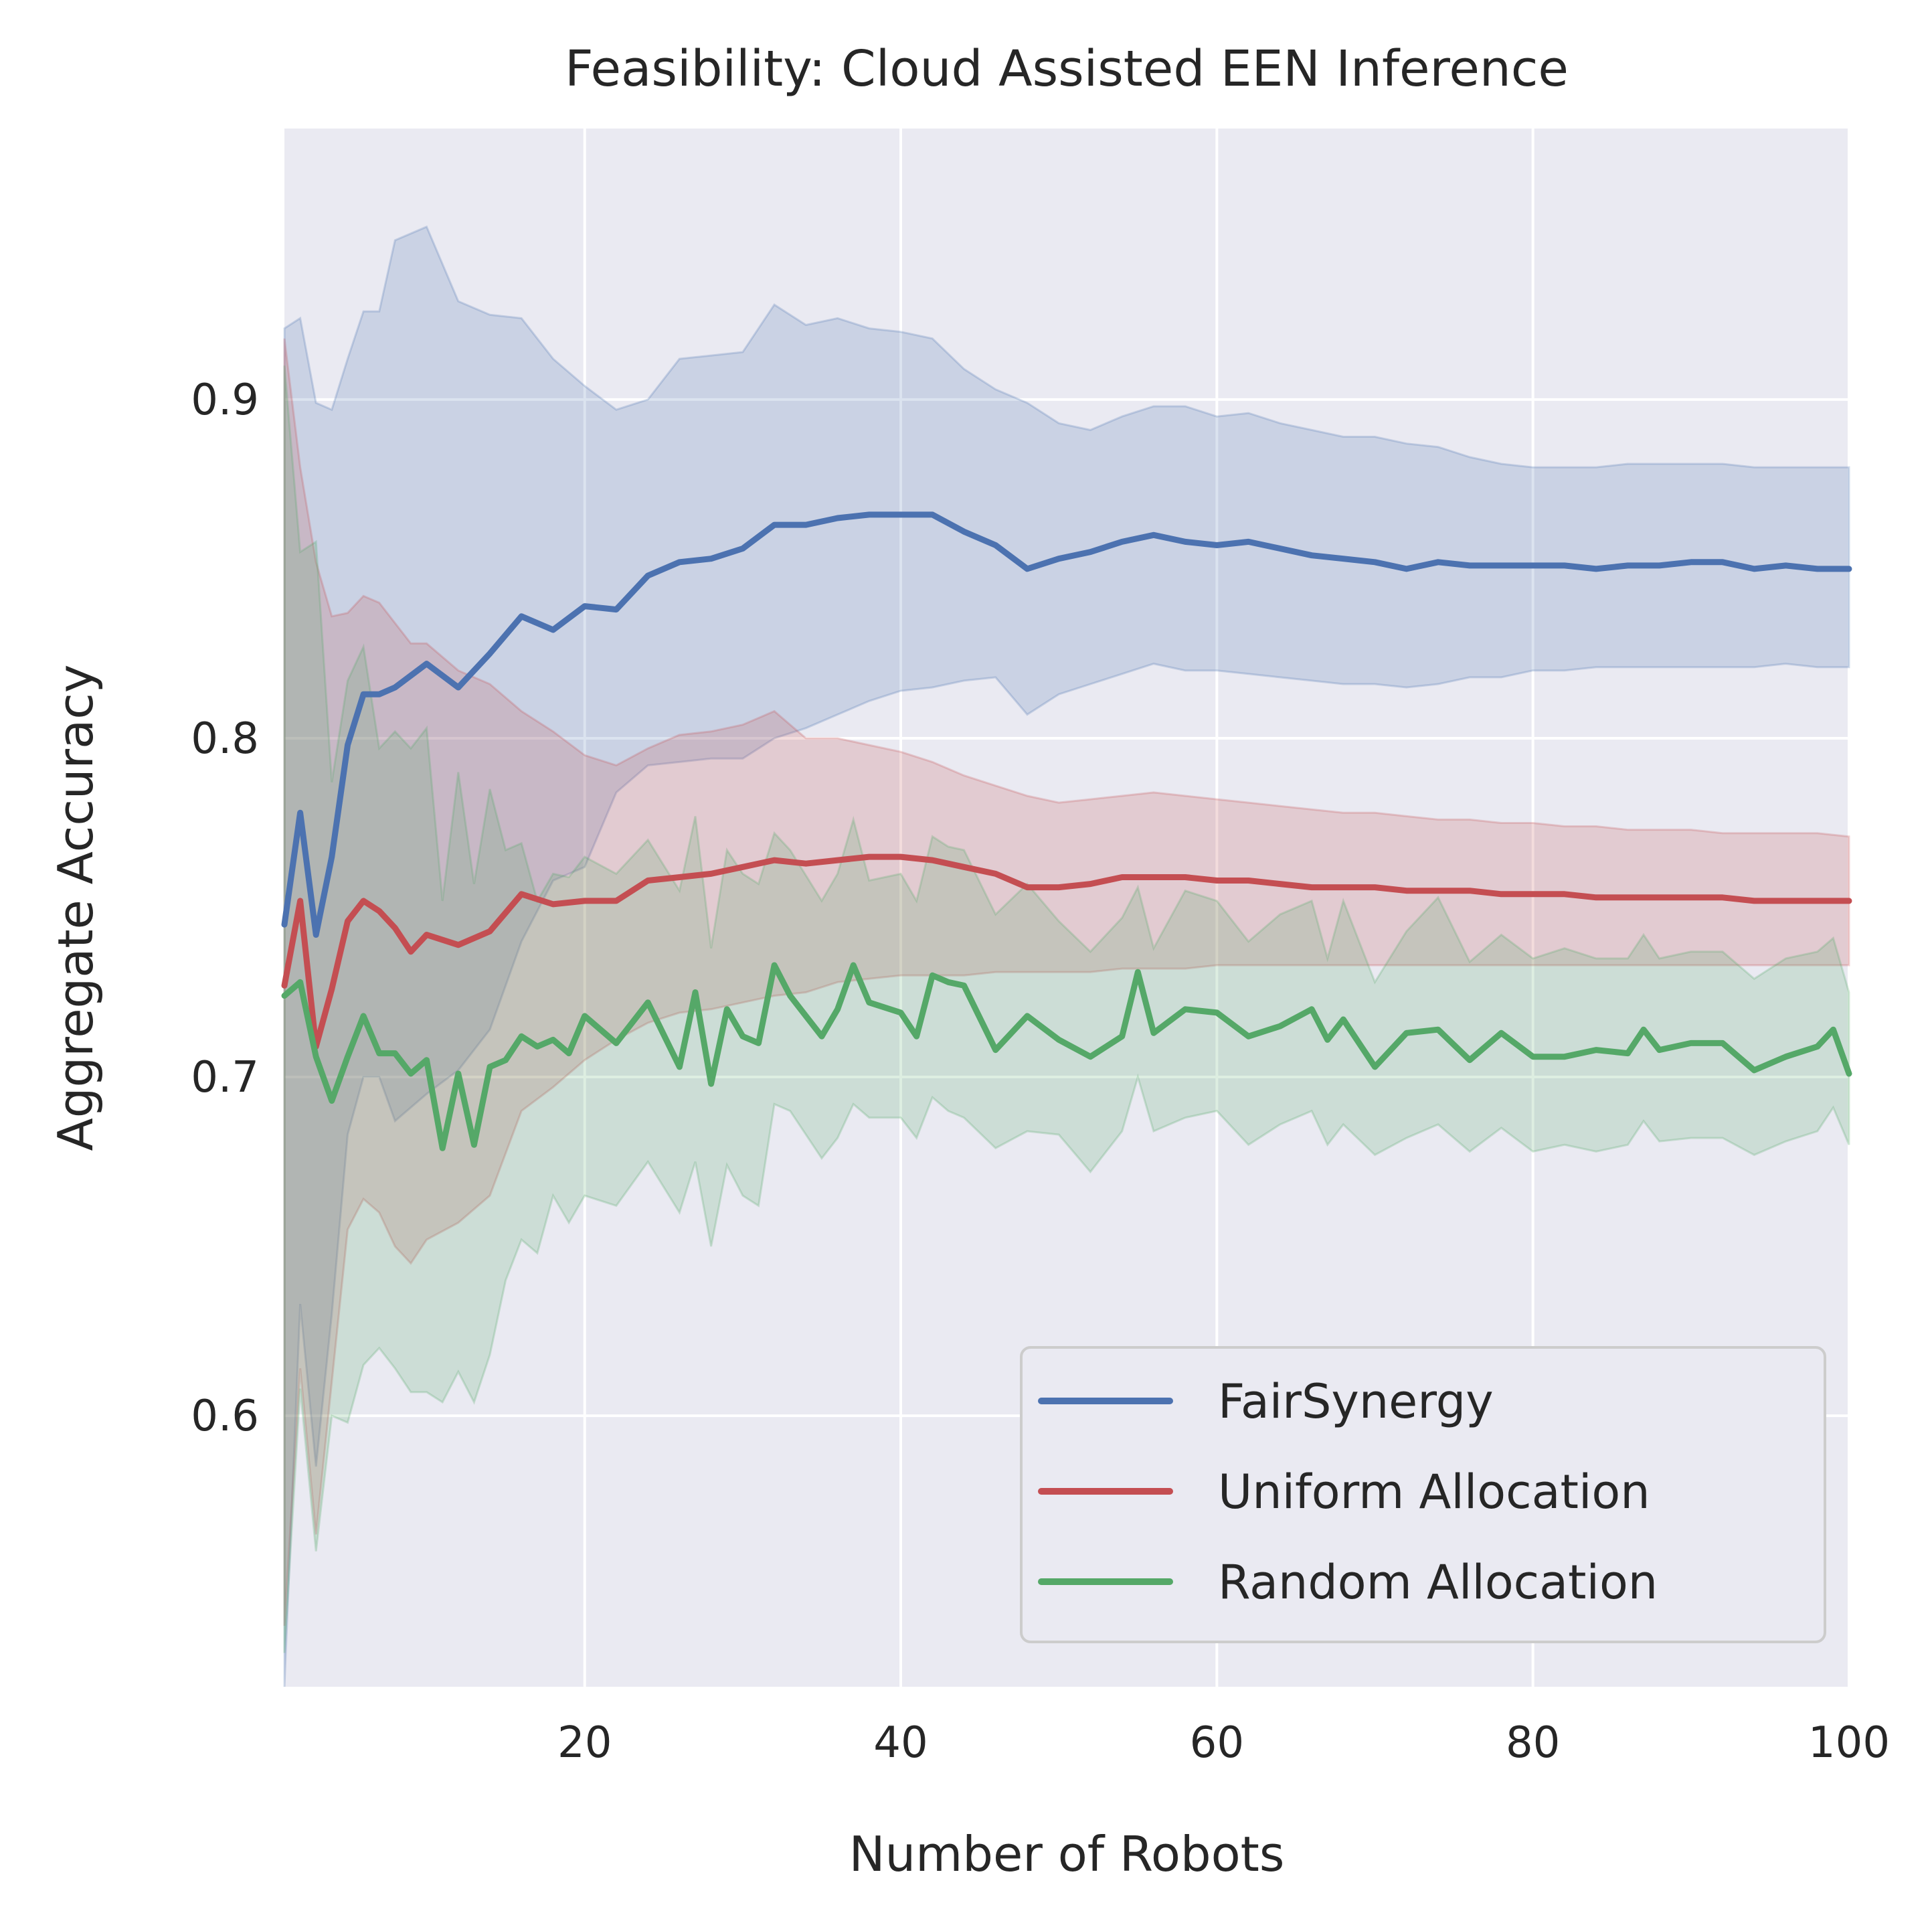 This screenshot has height=1911, width=1932. I want to click on y-tick-label: 0.6, so click(225, 1416).